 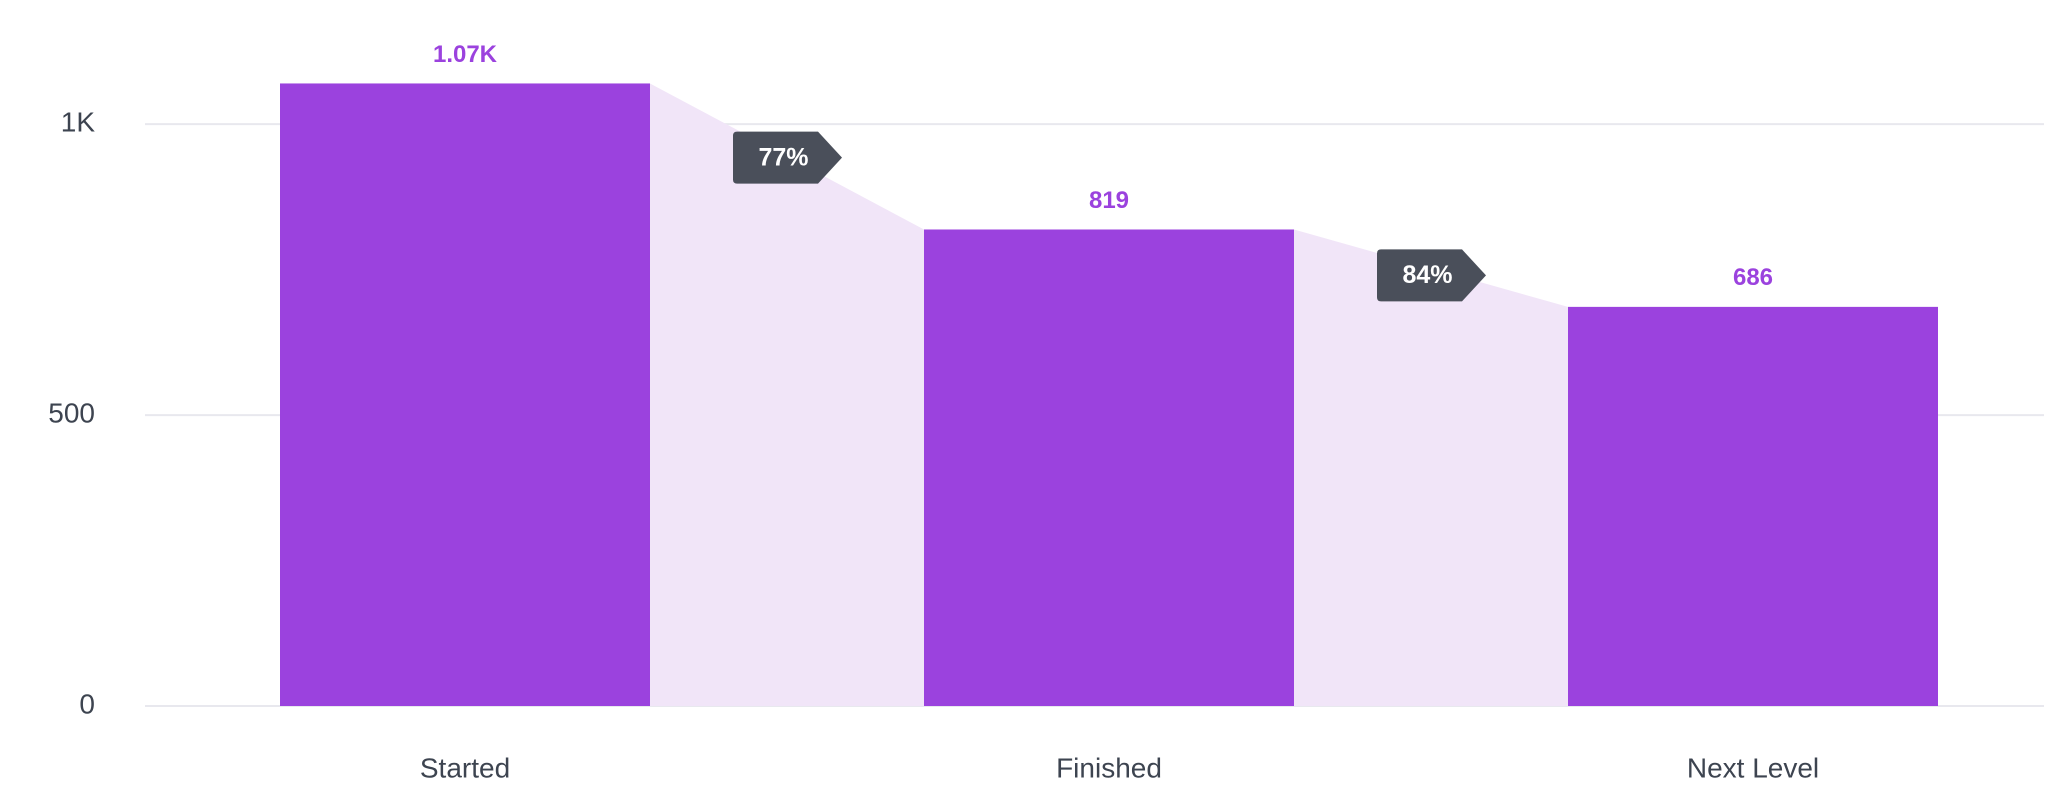 What do you see at coordinates (78, 122) in the screenshot?
I see `y-tick-label: 1K` at bounding box center [78, 122].